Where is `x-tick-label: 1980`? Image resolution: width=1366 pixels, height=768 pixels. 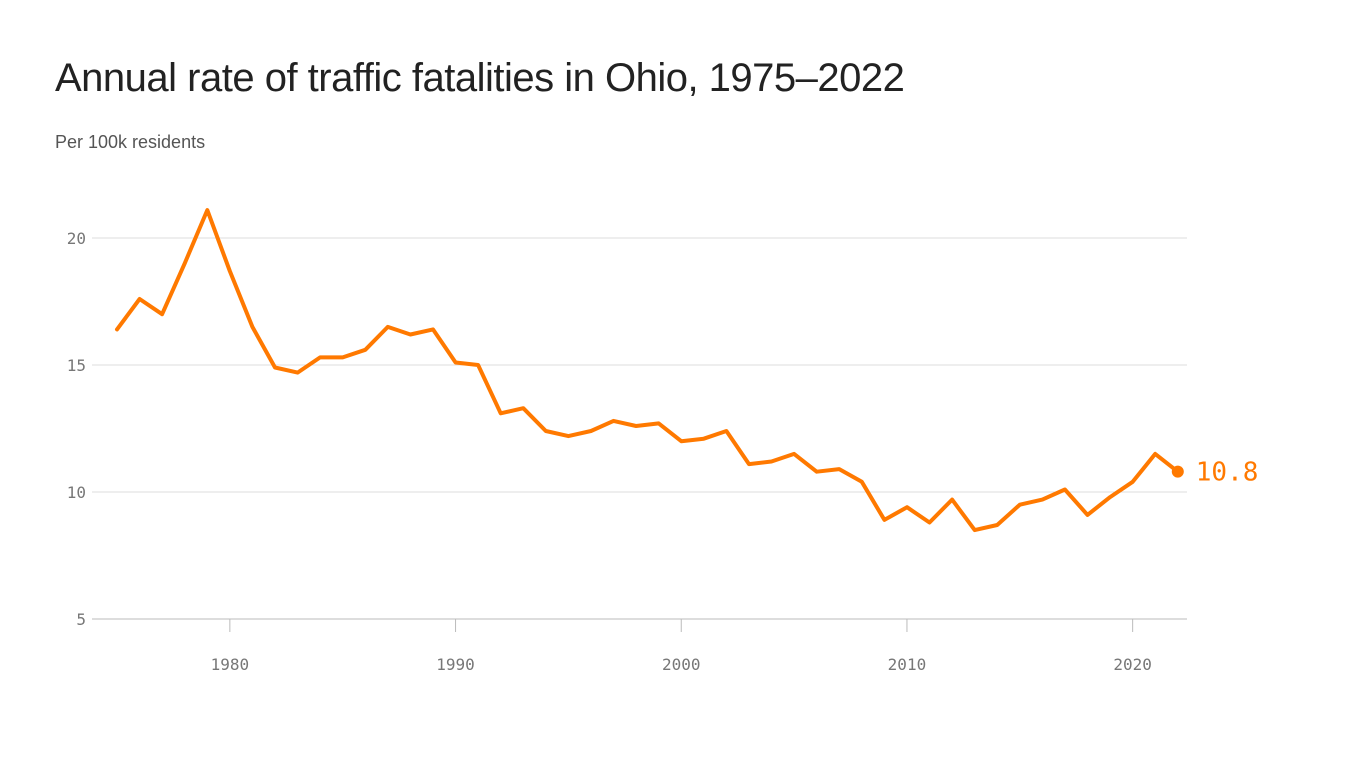 x-tick-label: 1980 is located at coordinates (230, 664).